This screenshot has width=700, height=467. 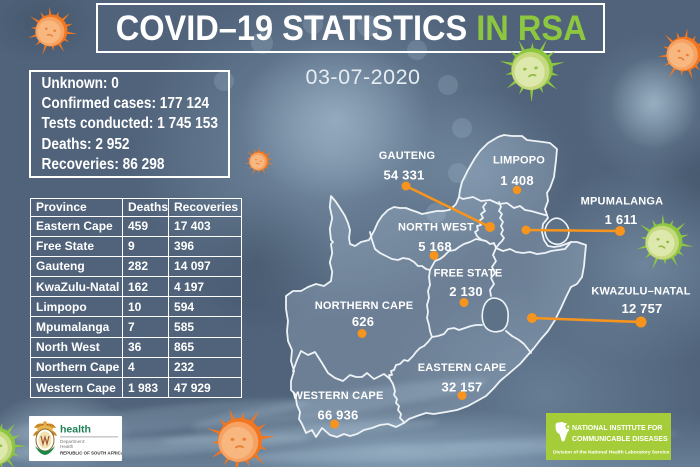 What do you see at coordinates (642, 308) in the screenshot?
I see `svg-text: 12 757` at bounding box center [642, 308].